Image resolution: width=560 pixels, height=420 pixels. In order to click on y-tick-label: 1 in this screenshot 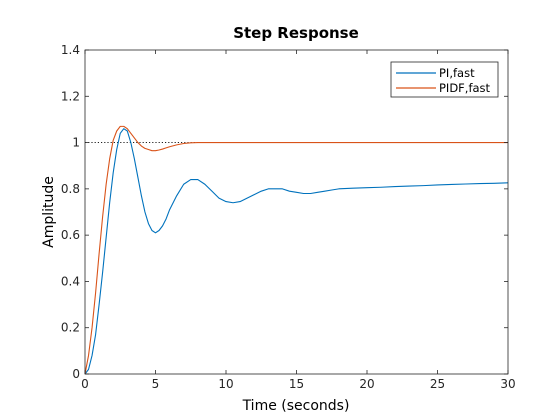, I will do `click(76, 143)`.